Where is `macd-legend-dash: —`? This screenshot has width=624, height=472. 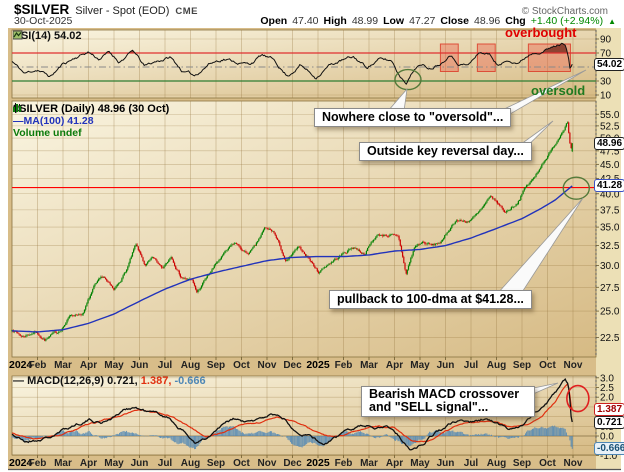
macd-legend-dash: — is located at coordinates (18, 381).